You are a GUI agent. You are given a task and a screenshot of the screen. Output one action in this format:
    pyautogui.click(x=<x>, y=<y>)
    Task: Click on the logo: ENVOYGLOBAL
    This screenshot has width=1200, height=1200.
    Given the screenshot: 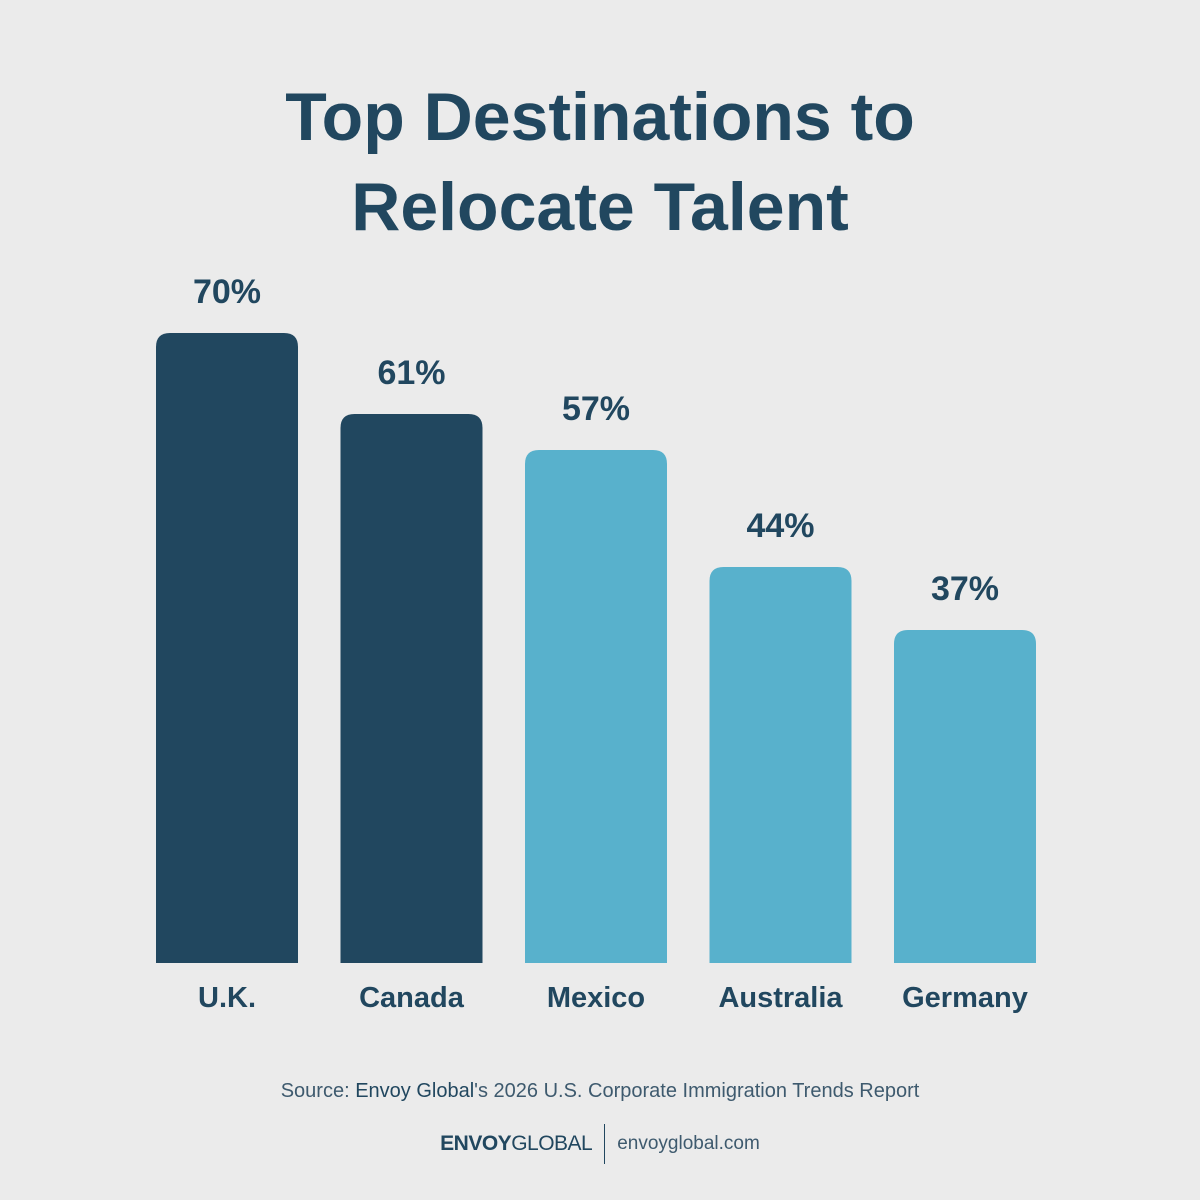 What is the action you would take?
    pyautogui.click(x=523, y=1144)
    